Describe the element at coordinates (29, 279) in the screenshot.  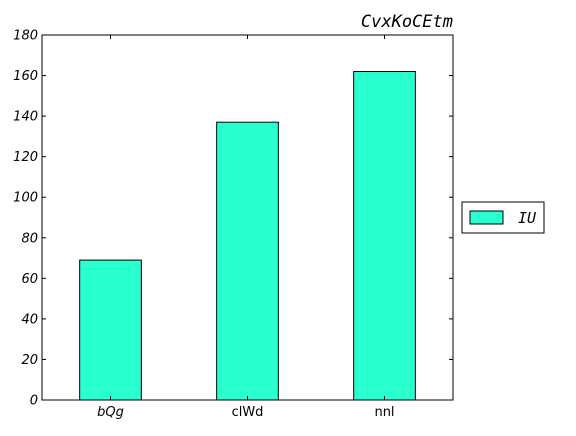
I see `y-tick-label: 60` at that location.